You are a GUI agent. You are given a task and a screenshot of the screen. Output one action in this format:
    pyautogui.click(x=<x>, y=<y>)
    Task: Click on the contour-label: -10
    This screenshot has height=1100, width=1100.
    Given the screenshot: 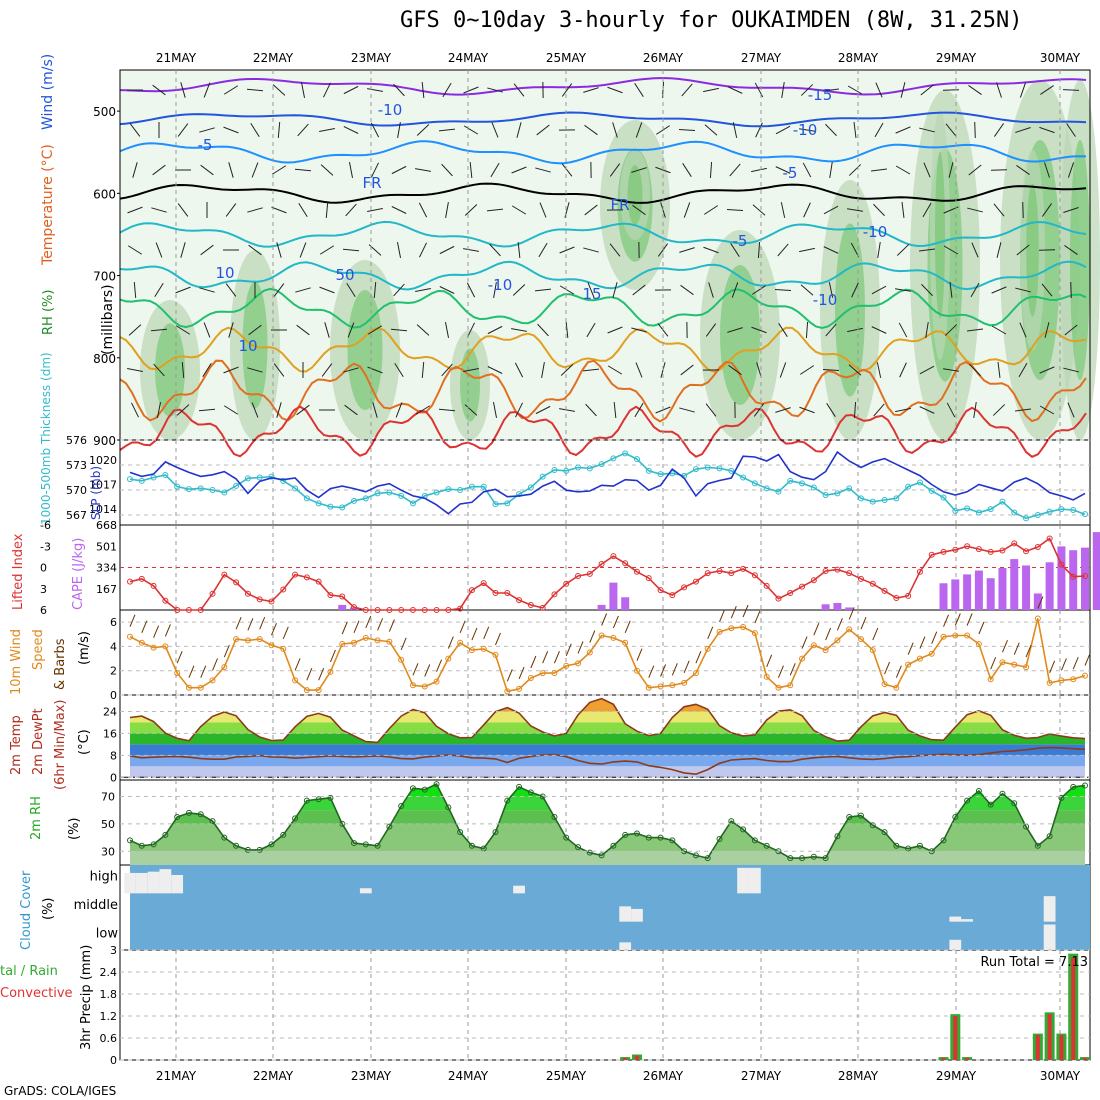 What is the action you would take?
    pyautogui.click(x=875, y=232)
    